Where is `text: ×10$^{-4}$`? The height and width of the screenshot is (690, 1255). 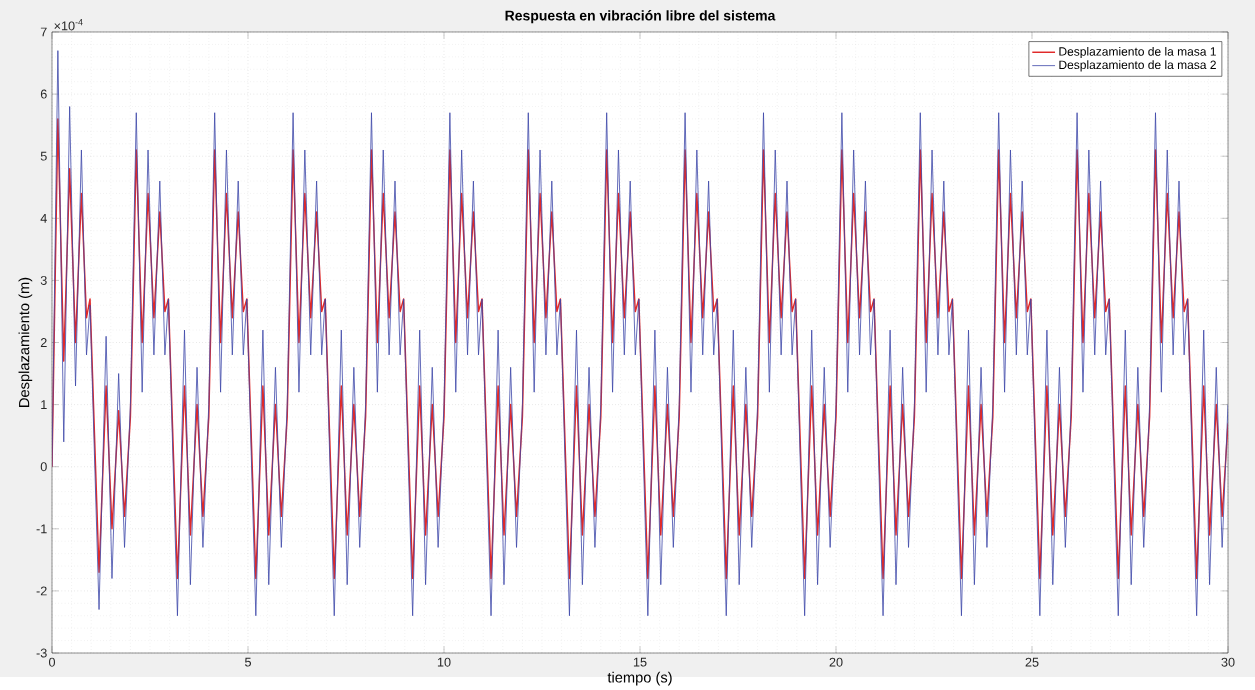
text: ×10$^{-4}$ is located at coordinates (68, 25).